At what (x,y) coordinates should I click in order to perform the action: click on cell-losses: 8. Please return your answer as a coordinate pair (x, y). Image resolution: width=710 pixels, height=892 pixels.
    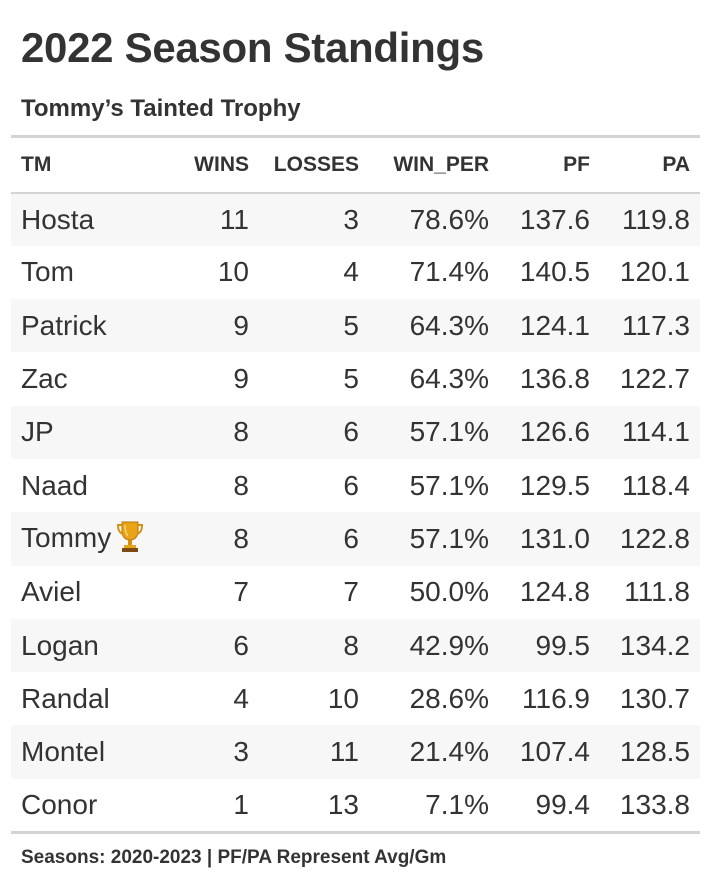
    Looking at the image, I should click on (351, 645).